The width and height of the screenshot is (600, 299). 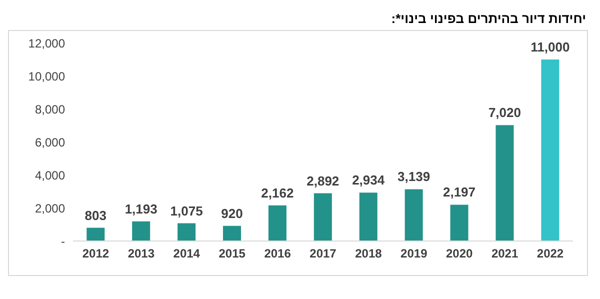 What do you see at coordinates (95, 215) in the screenshot?
I see `data-label: 803` at bounding box center [95, 215].